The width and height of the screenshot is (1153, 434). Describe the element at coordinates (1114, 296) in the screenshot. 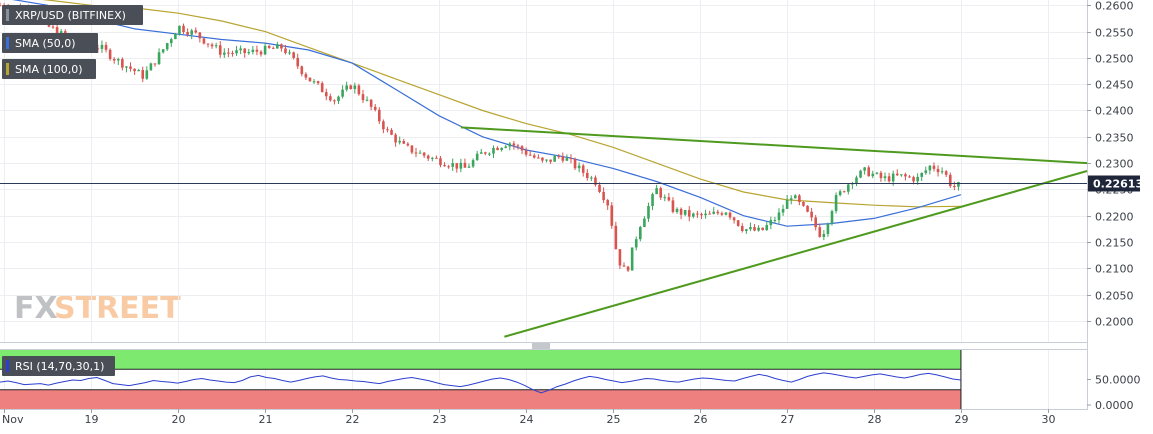

I see `y-tick-label: 0.2050` at that location.